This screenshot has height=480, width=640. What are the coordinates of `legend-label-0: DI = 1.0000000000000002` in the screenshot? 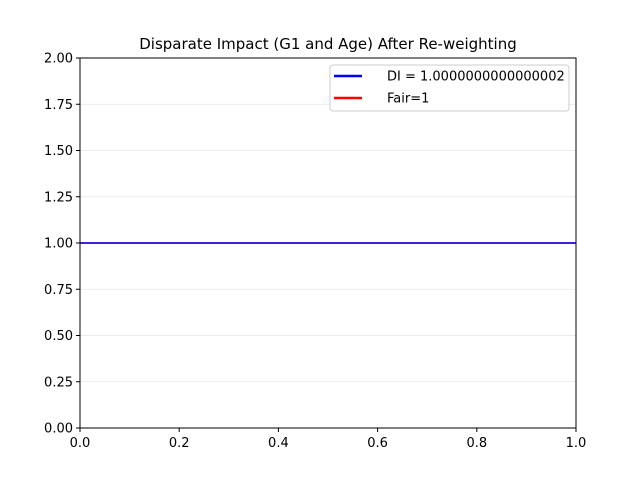 It's located at (476, 77).